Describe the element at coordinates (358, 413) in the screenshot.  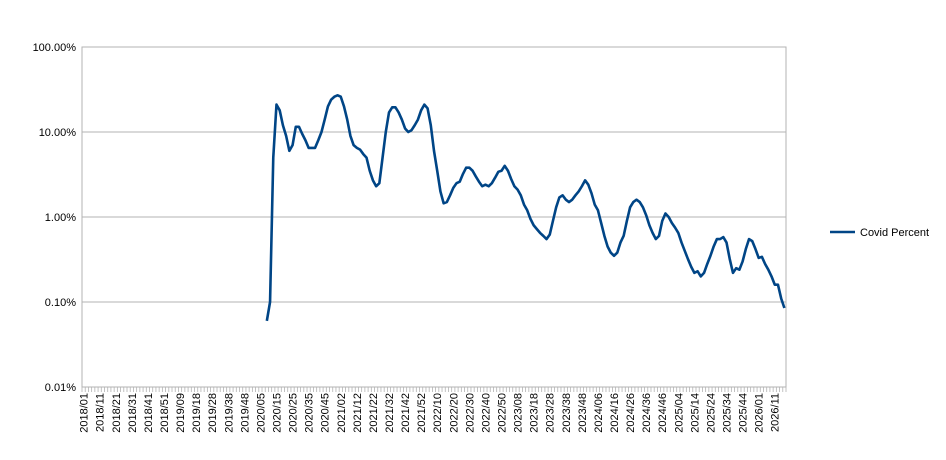
I see `x-tick-label: 2021/12` at that location.